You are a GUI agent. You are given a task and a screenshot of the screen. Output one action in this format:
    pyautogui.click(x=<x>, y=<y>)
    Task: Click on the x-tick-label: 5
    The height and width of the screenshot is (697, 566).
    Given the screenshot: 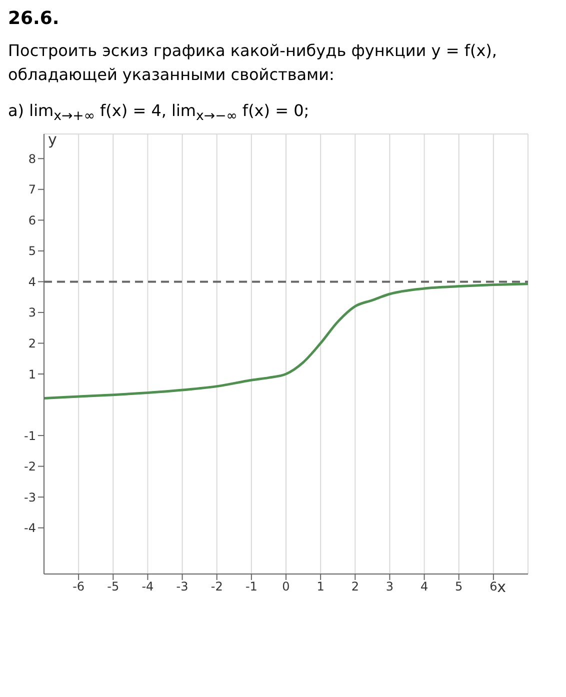 What is the action you would take?
    pyautogui.click(x=459, y=587)
    